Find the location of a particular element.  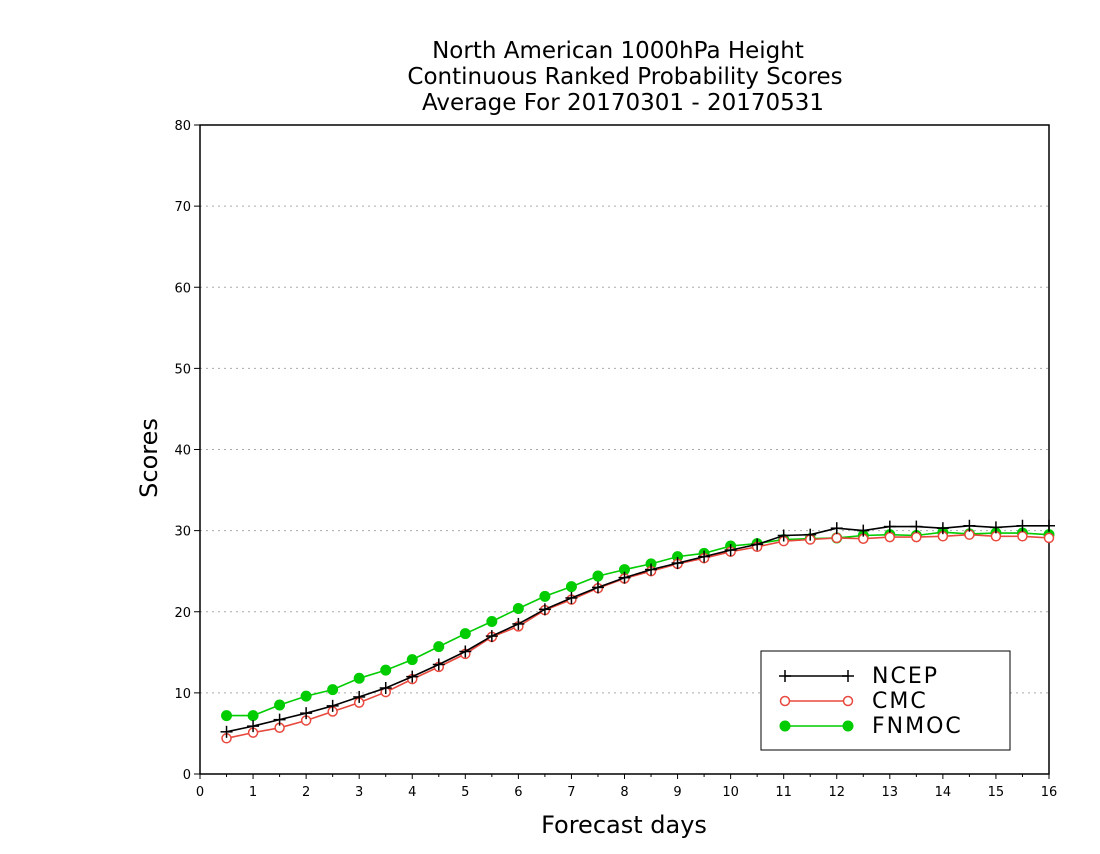

x-tick-label-12: 12 is located at coordinates (836, 792).